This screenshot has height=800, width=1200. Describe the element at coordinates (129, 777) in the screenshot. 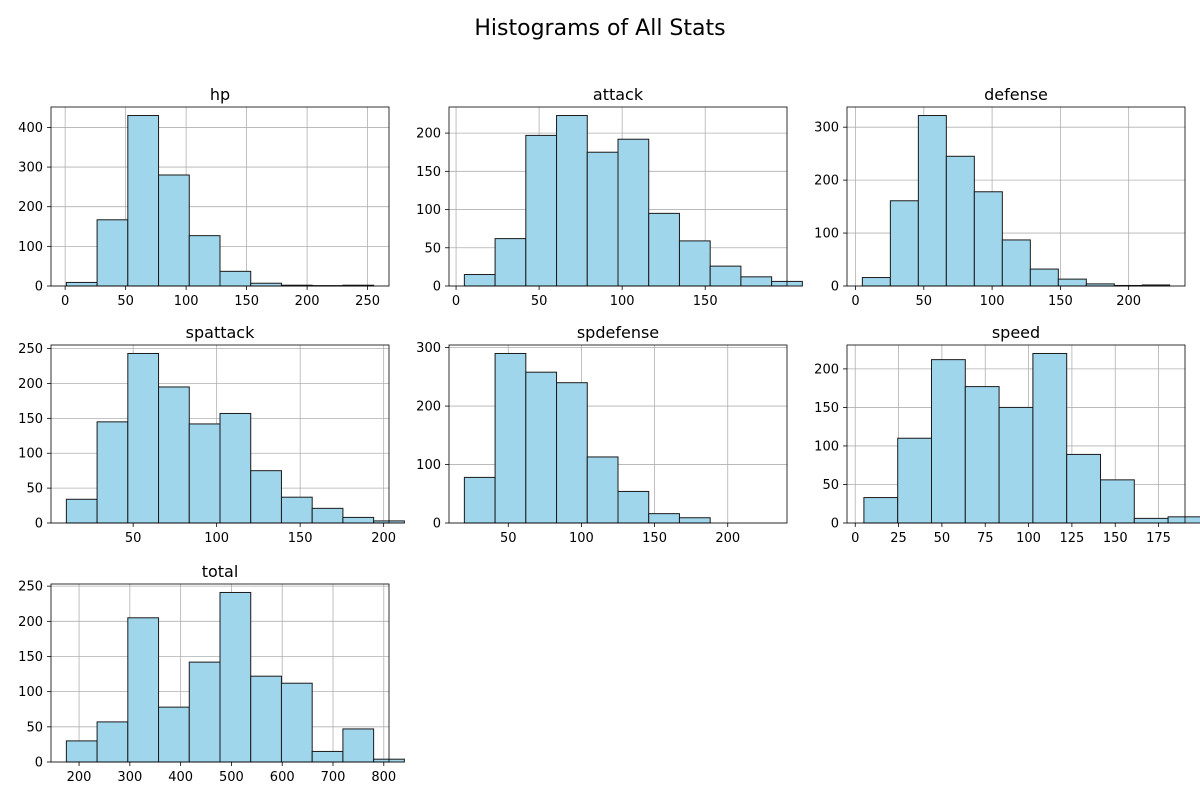

I see `x-tick-label: 300` at that location.